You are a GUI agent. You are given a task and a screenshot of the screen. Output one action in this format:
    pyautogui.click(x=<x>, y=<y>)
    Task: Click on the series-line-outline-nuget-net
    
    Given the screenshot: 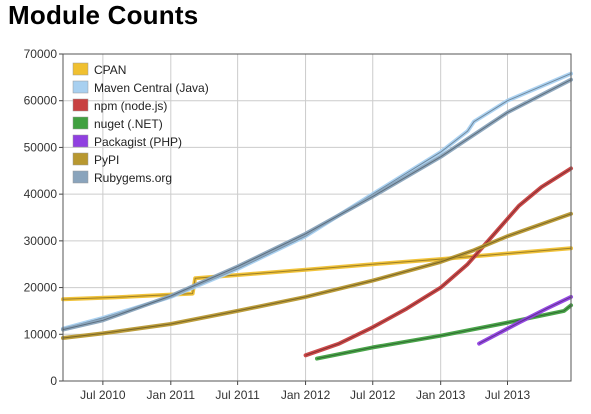 What is the action you would take?
    pyautogui.click(x=444, y=332)
    